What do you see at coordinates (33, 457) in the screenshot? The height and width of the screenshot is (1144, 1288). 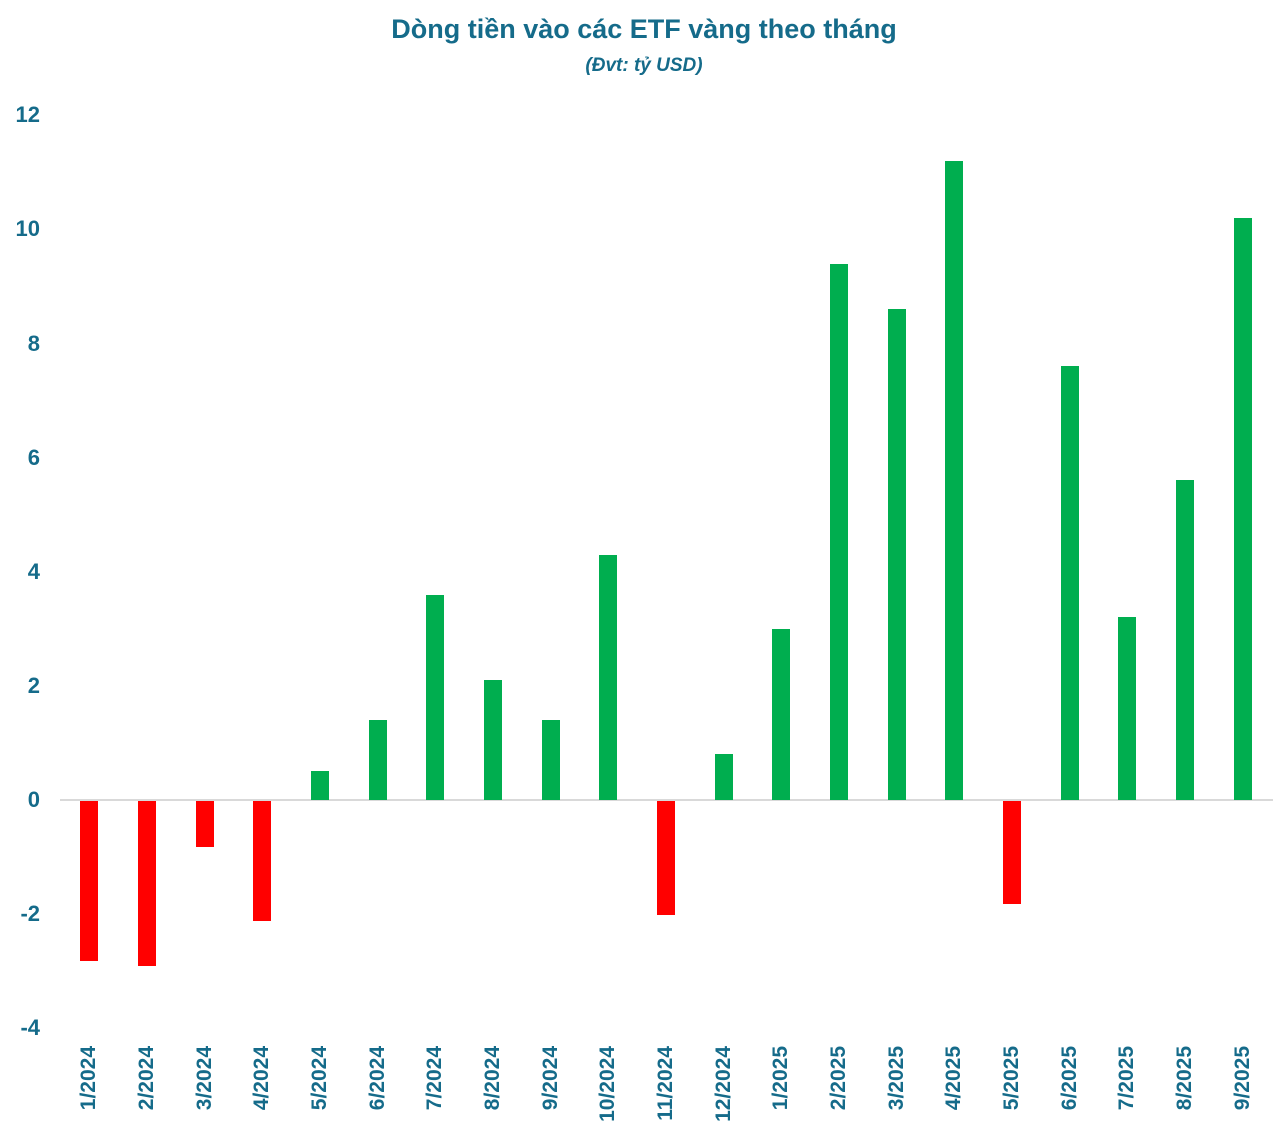 I see `y-tick-label: 6` at bounding box center [33, 457].